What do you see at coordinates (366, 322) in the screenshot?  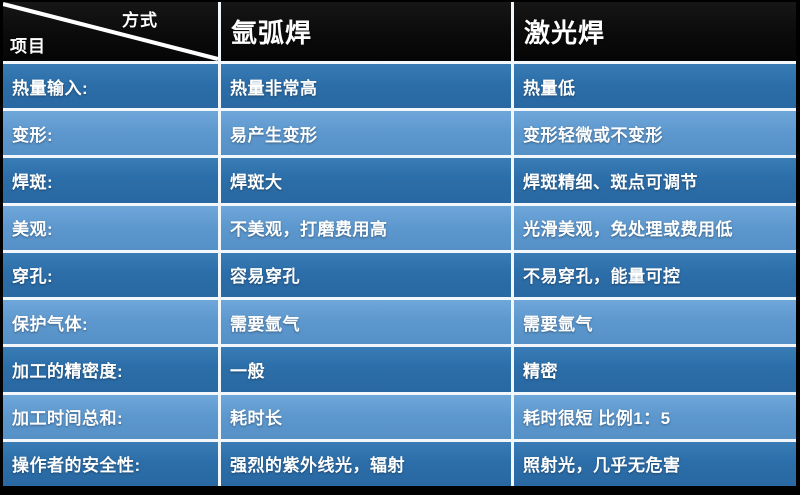 I see `value-argon-shielding-gas: 需要氩气` at bounding box center [366, 322].